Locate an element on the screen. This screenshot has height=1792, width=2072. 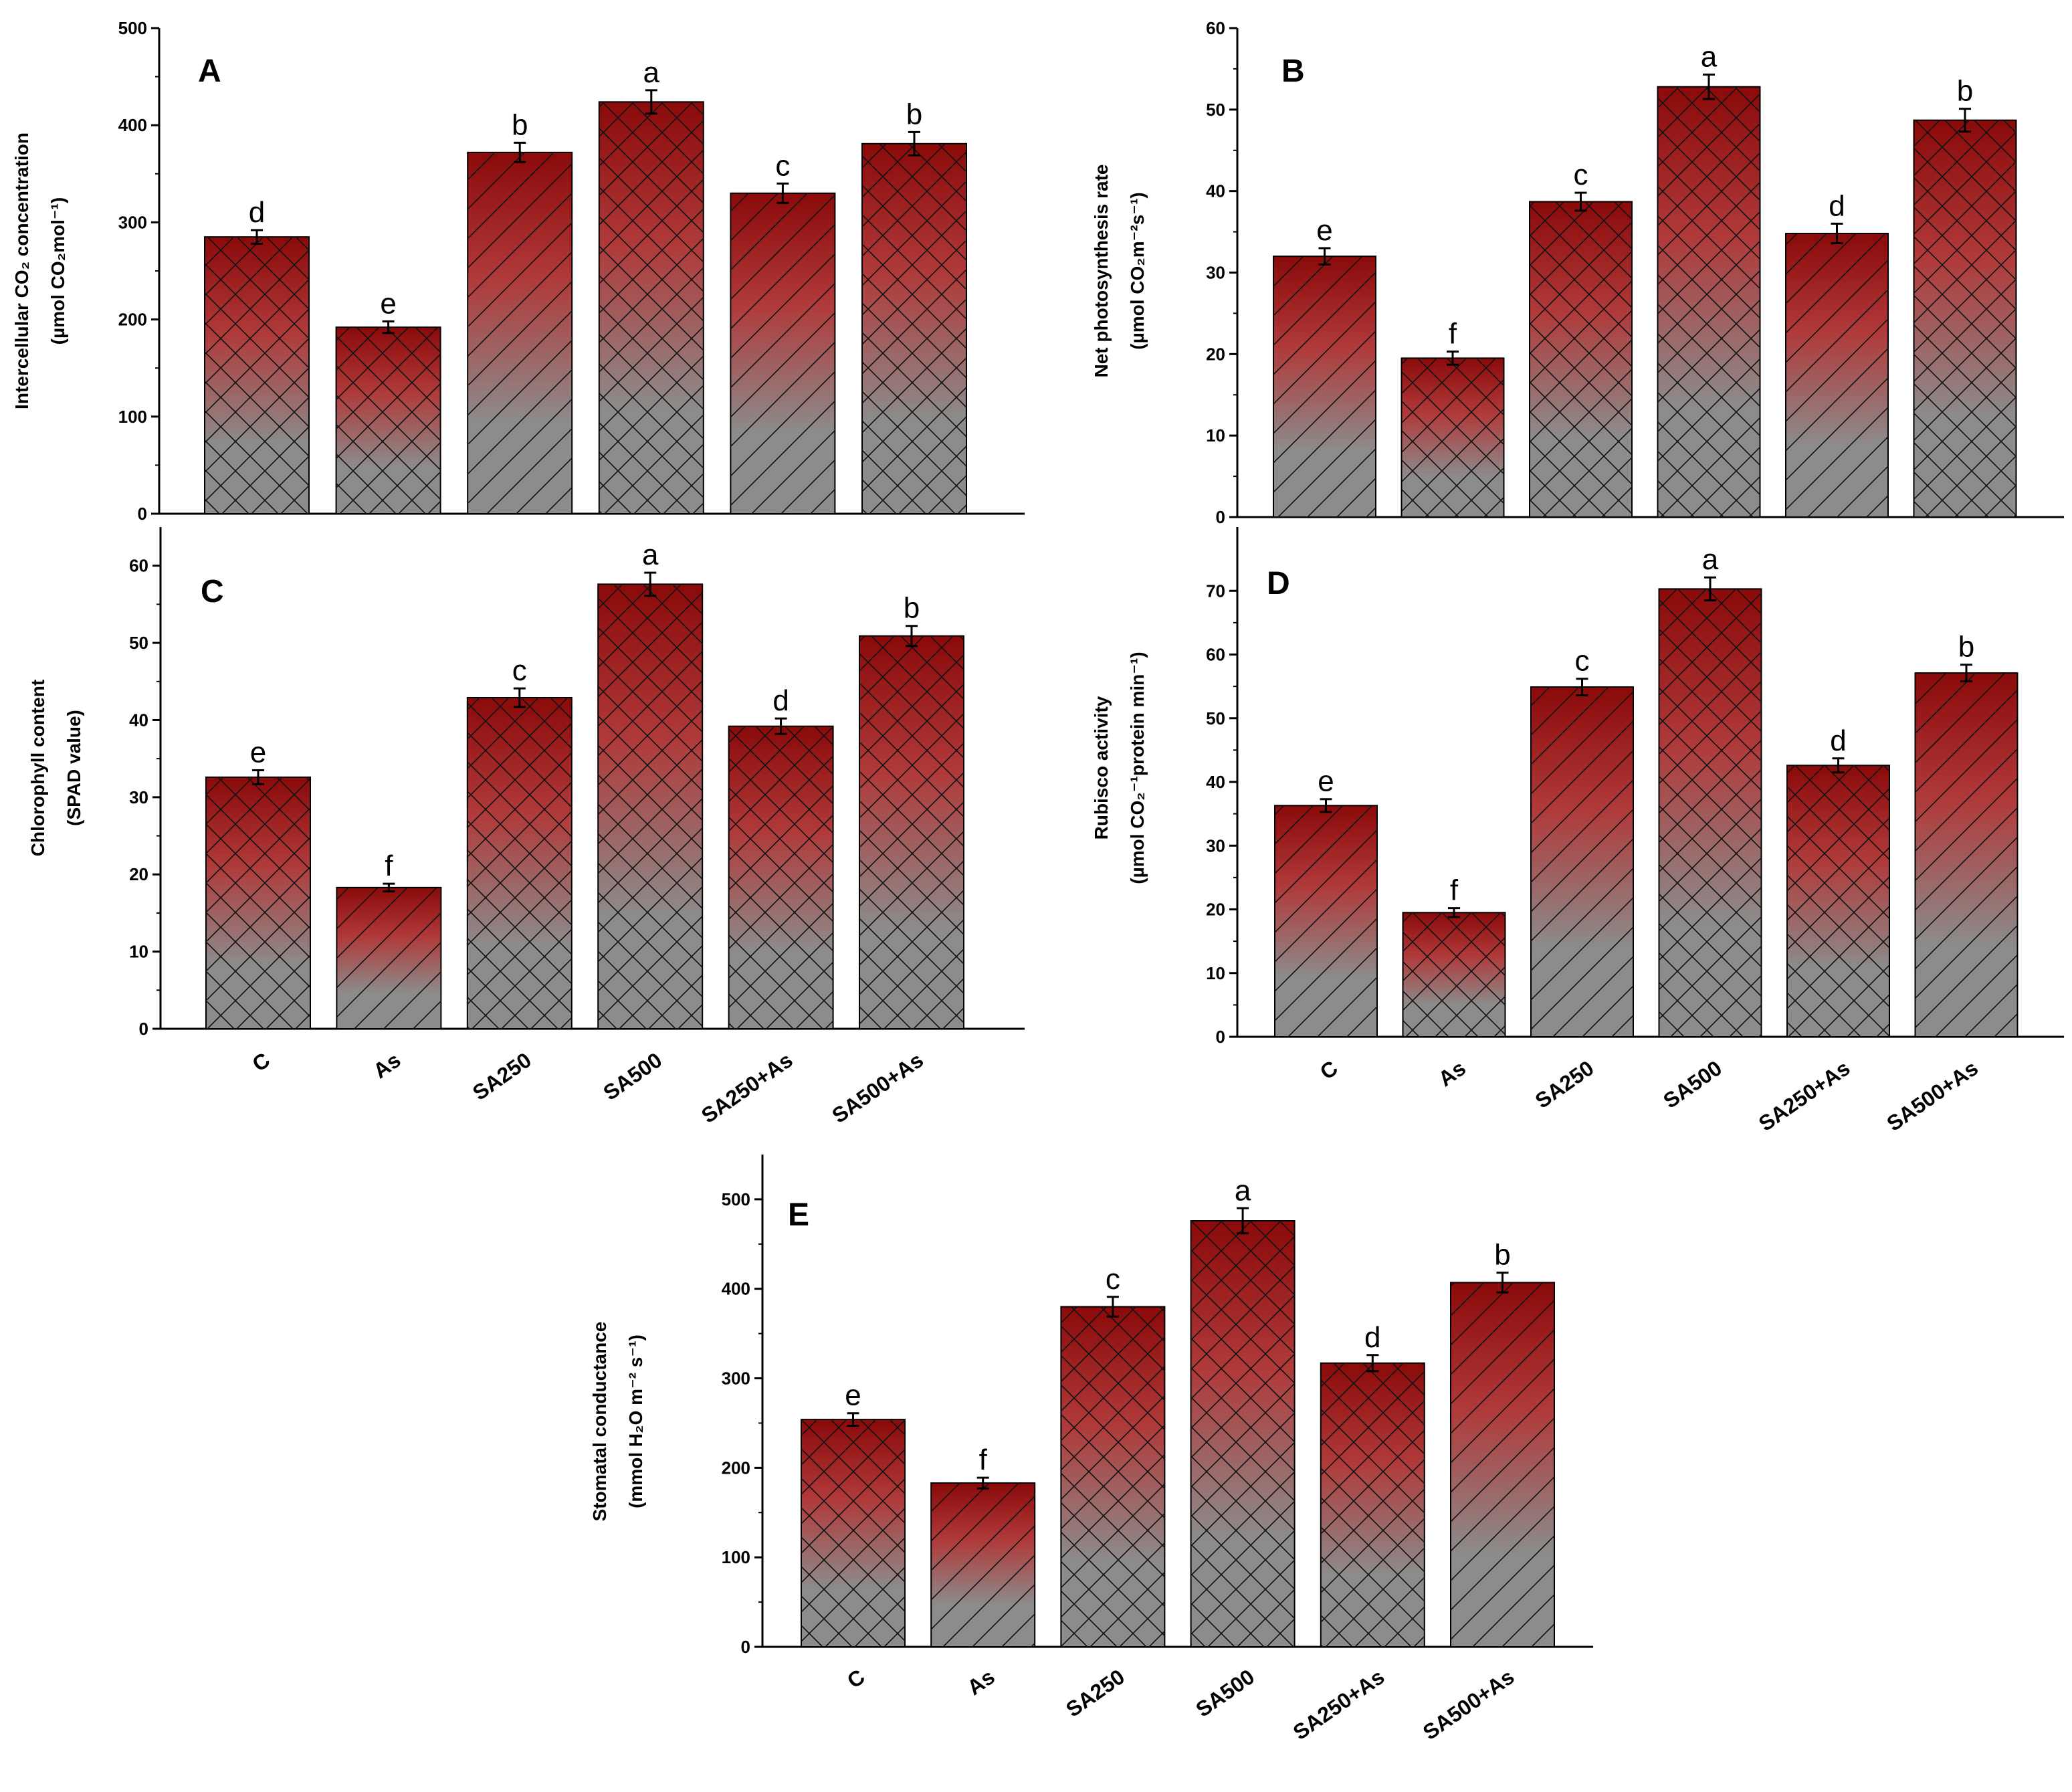
y-axis-label: Net photosynthesis rate is located at coordinates (1101, 271).